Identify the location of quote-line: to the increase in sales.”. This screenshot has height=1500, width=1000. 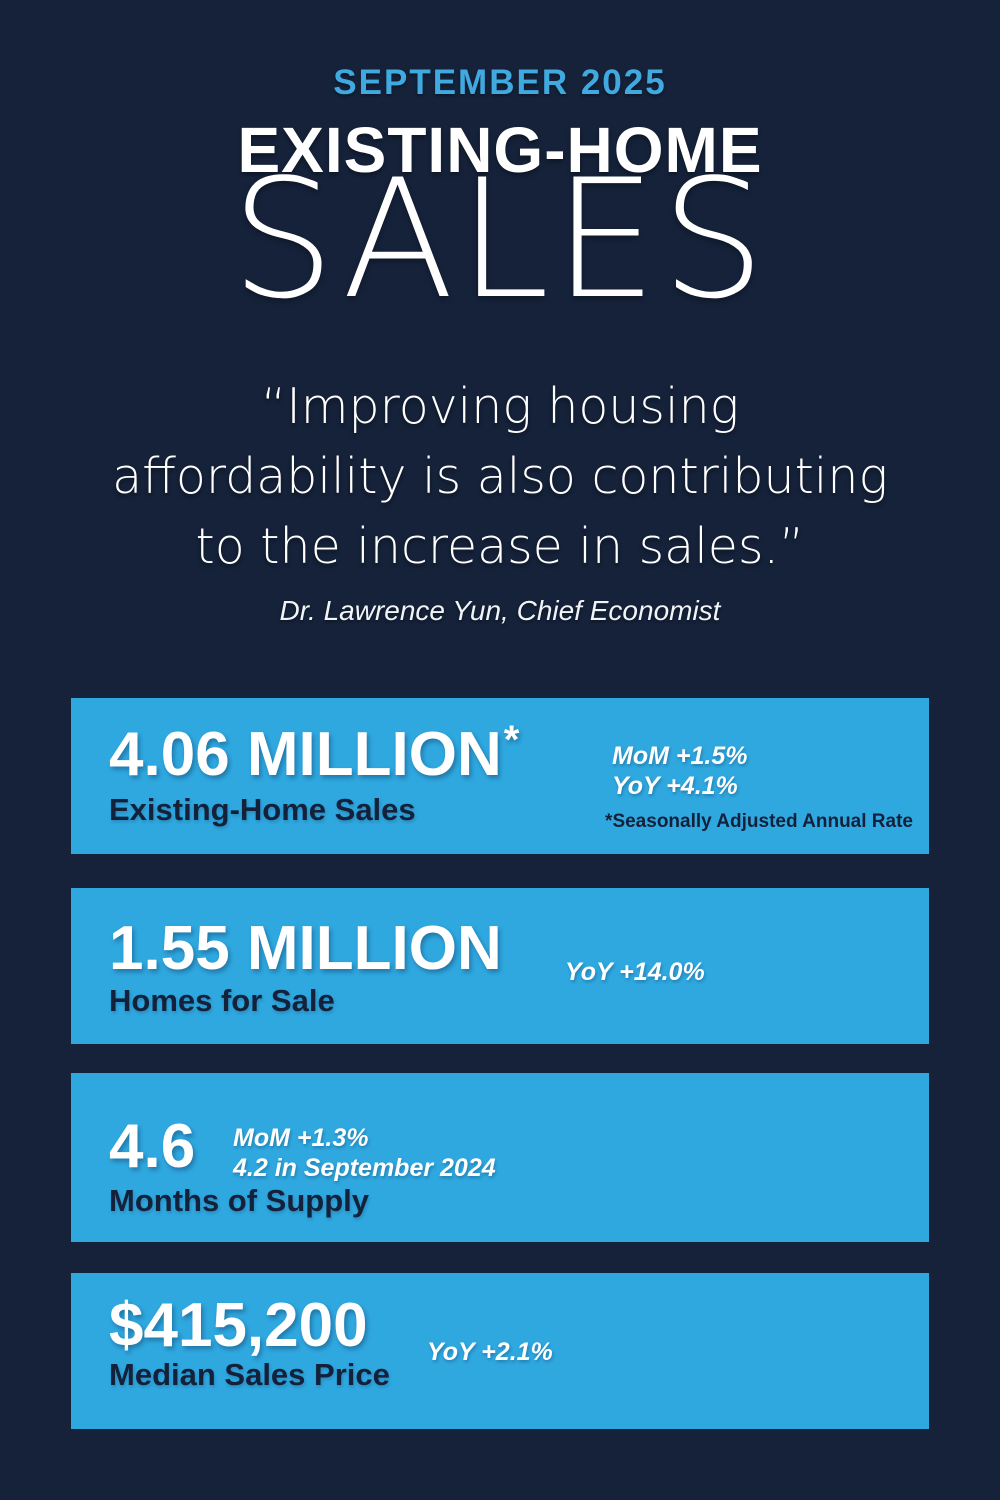
(500, 546).